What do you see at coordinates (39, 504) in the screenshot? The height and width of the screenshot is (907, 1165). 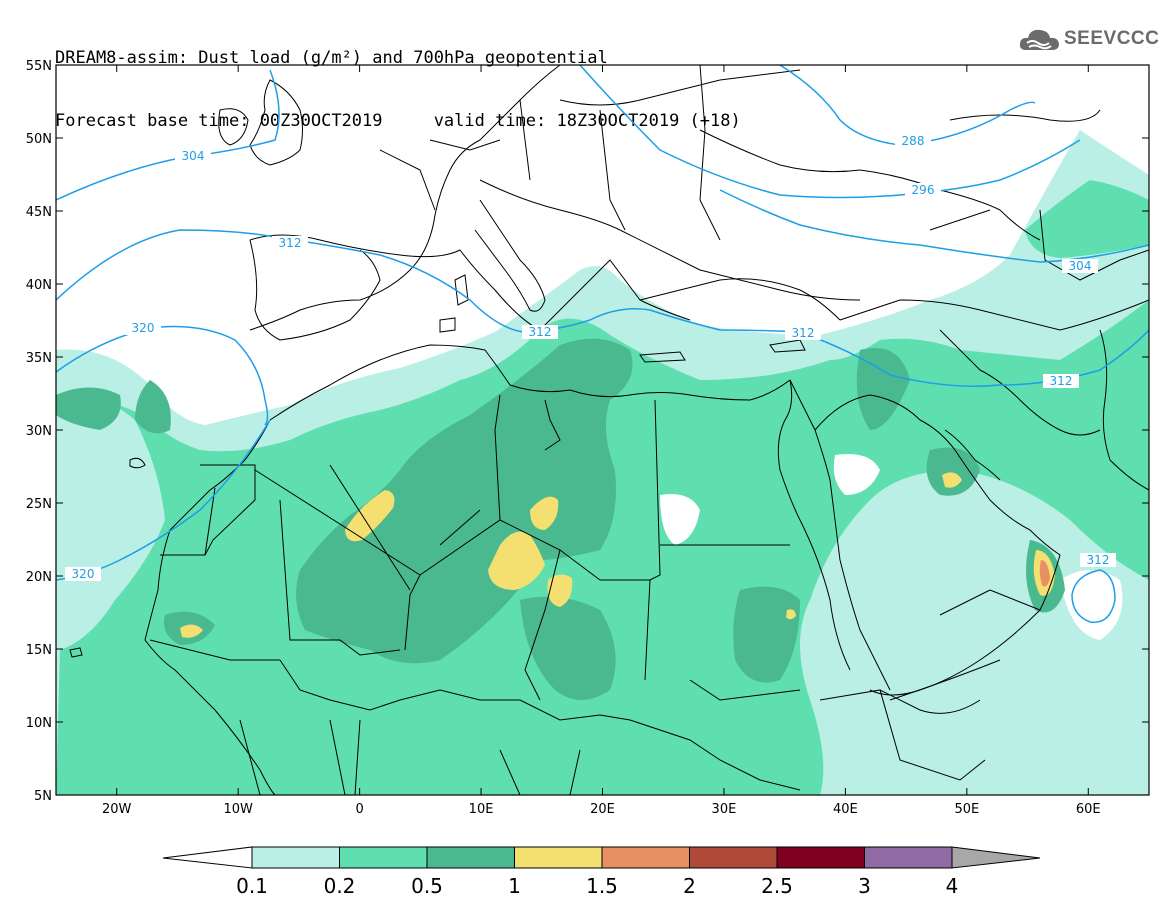 I see `lat-tick-label: 25N` at bounding box center [39, 504].